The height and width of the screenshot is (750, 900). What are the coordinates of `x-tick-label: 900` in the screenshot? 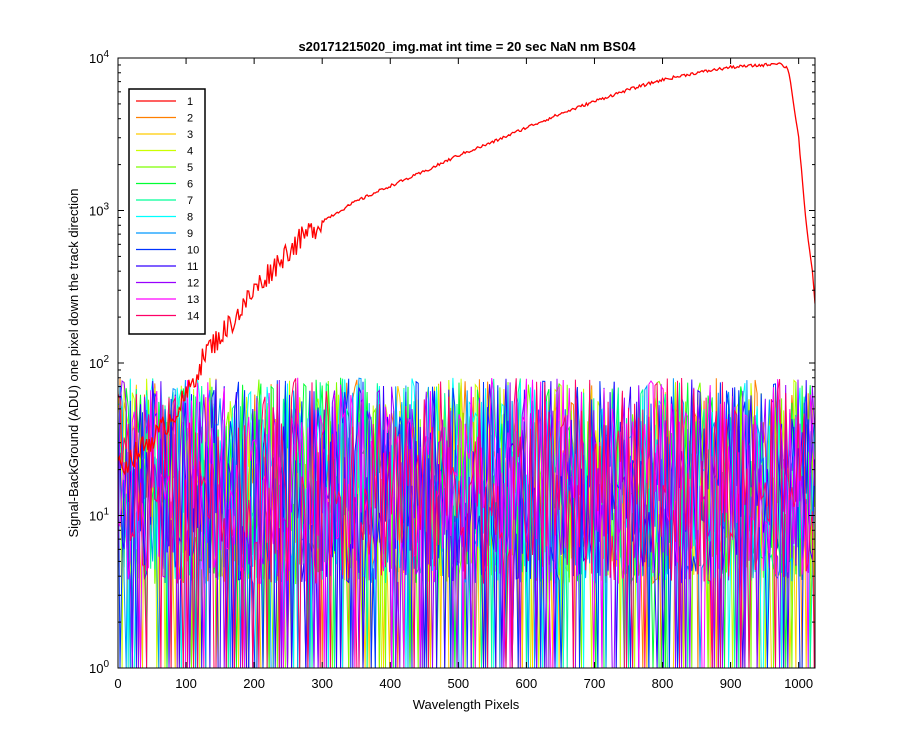 It's located at (731, 683).